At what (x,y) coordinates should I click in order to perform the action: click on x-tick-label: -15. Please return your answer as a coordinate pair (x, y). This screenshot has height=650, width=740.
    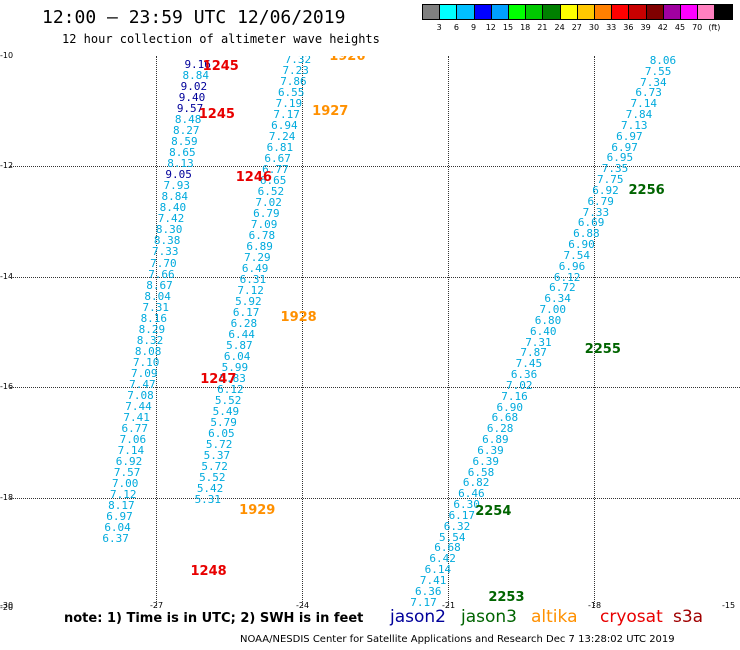
    Looking at the image, I should click on (729, 605).